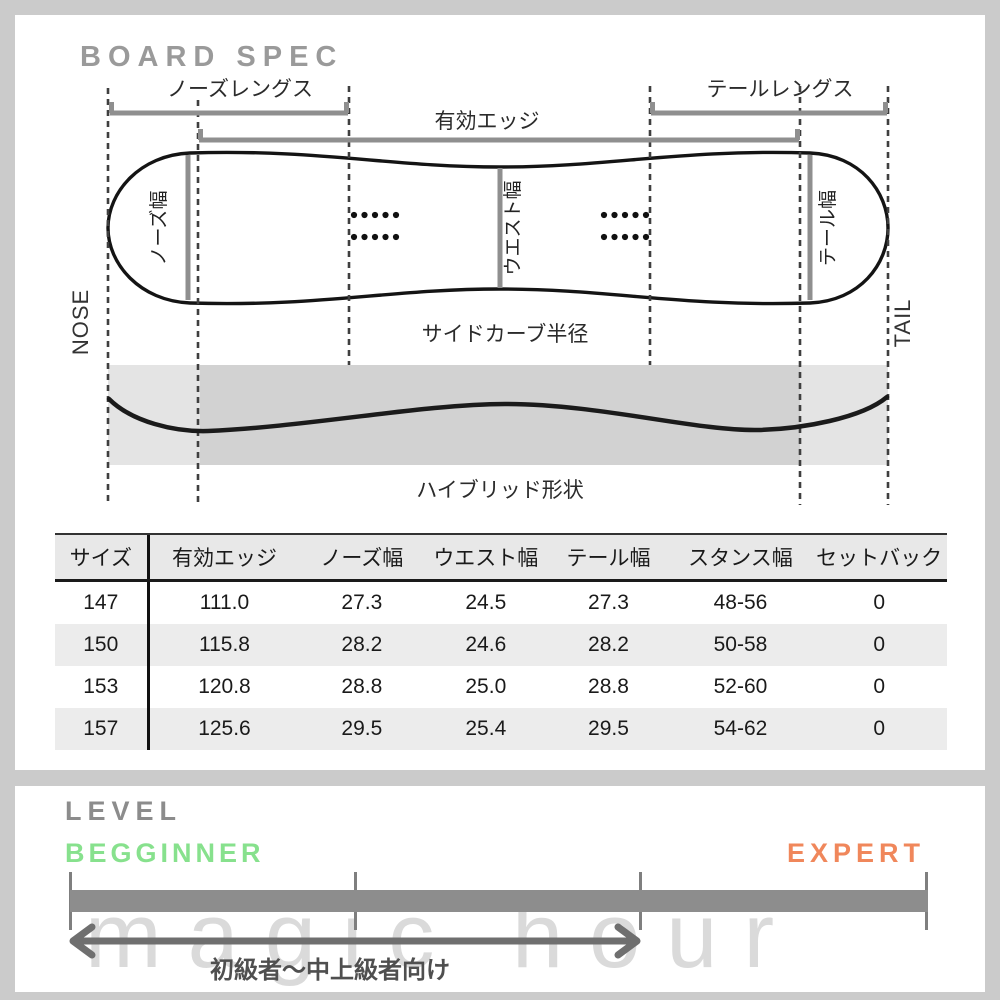 The width and height of the screenshot is (1000, 1000). I want to click on level-scale-bar, so click(499, 901).